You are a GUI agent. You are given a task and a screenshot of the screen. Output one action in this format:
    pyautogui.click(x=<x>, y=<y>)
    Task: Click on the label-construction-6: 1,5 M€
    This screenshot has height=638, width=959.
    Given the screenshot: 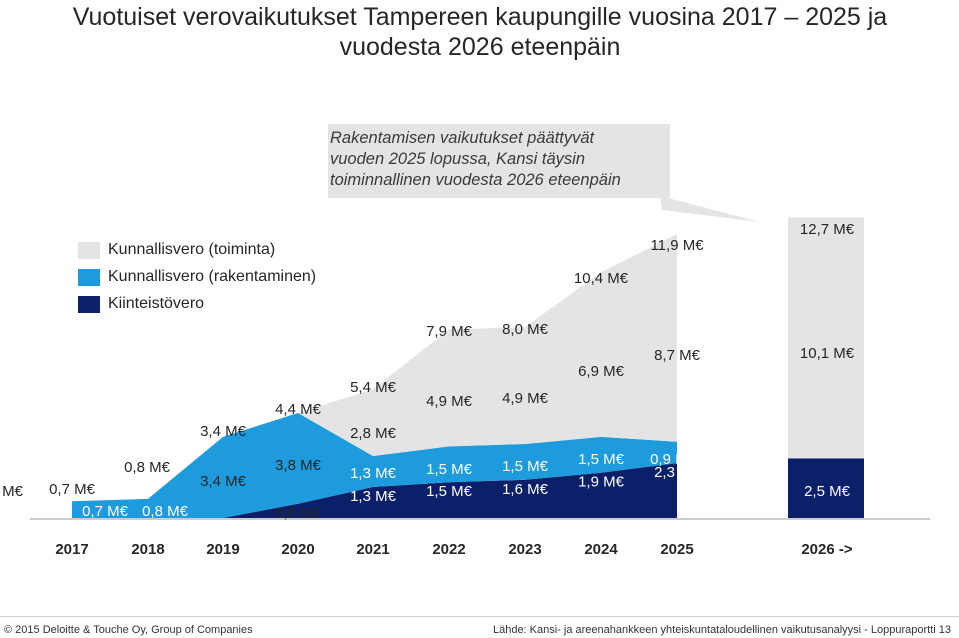 What is the action you would take?
    pyautogui.click(x=525, y=466)
    